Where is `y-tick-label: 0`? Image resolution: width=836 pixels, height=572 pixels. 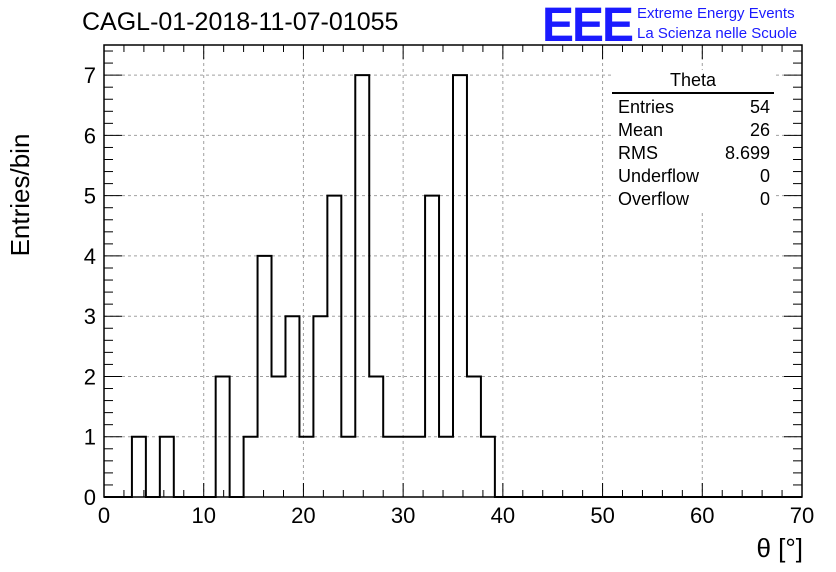
y-tick-label: 0 is located at coordinates (90, 497).